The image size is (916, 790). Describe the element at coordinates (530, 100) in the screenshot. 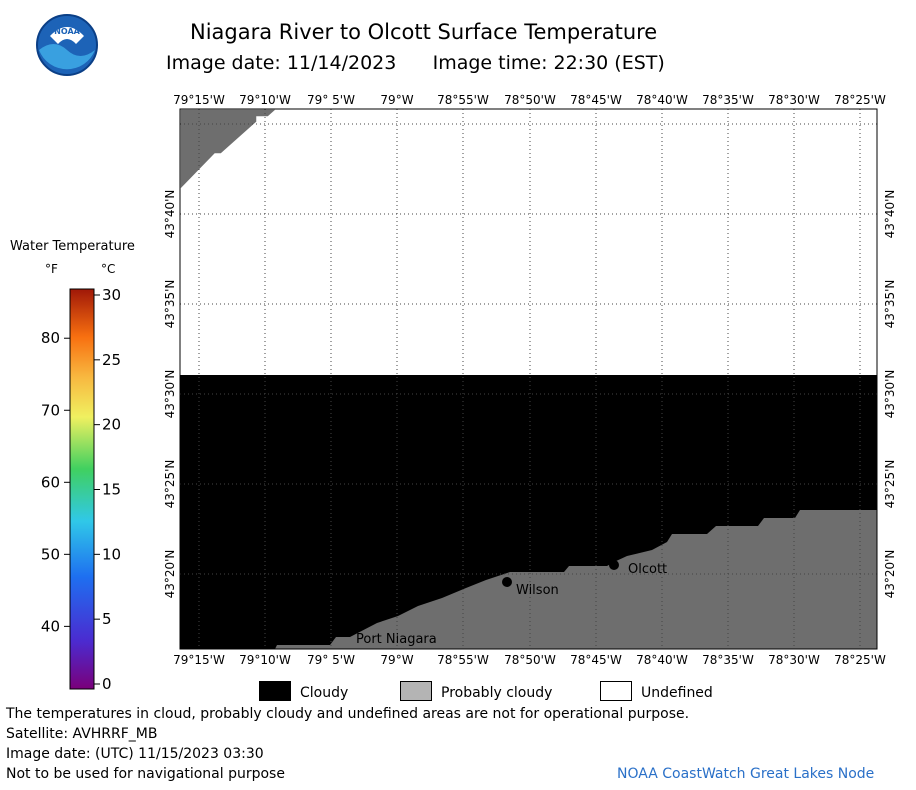

I see `lon-label-top: 78°50'W` at that location.